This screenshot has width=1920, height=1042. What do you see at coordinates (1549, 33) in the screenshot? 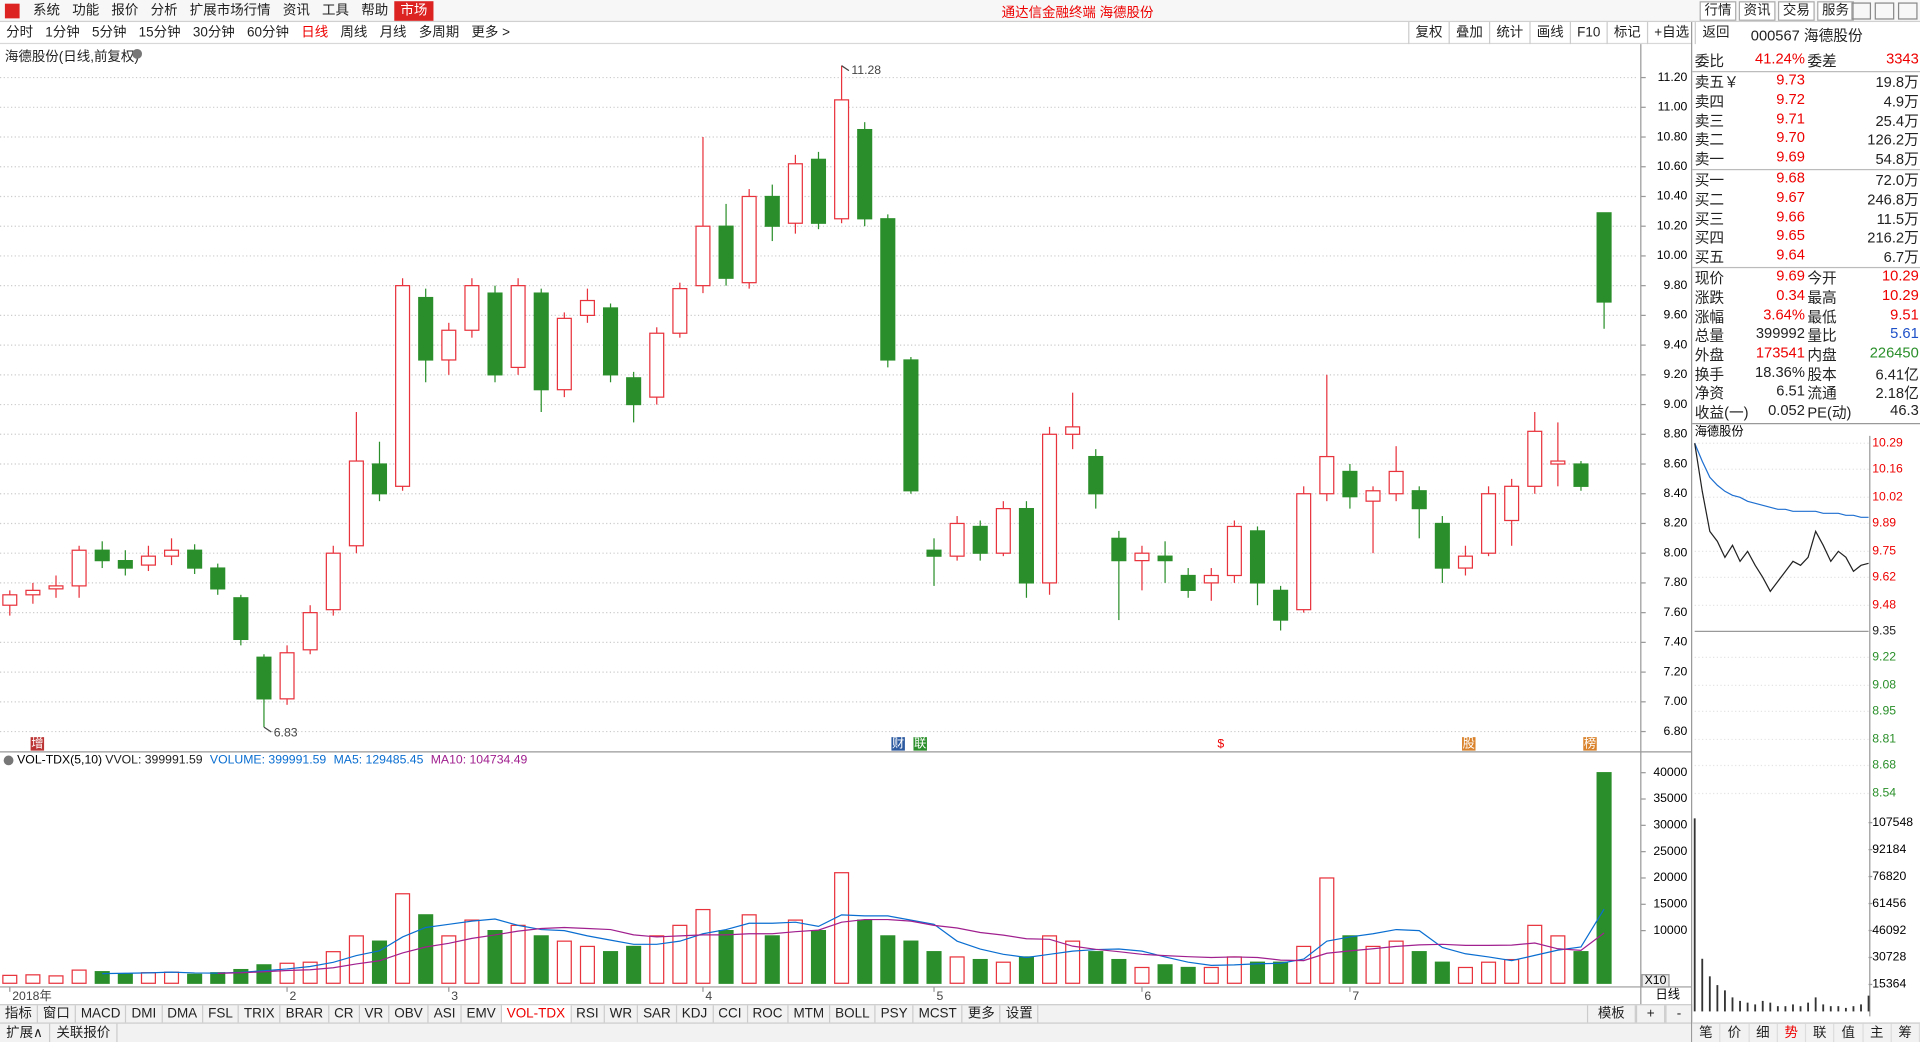
I see `tool-button: 画线` at bounding box center [1549, 33].